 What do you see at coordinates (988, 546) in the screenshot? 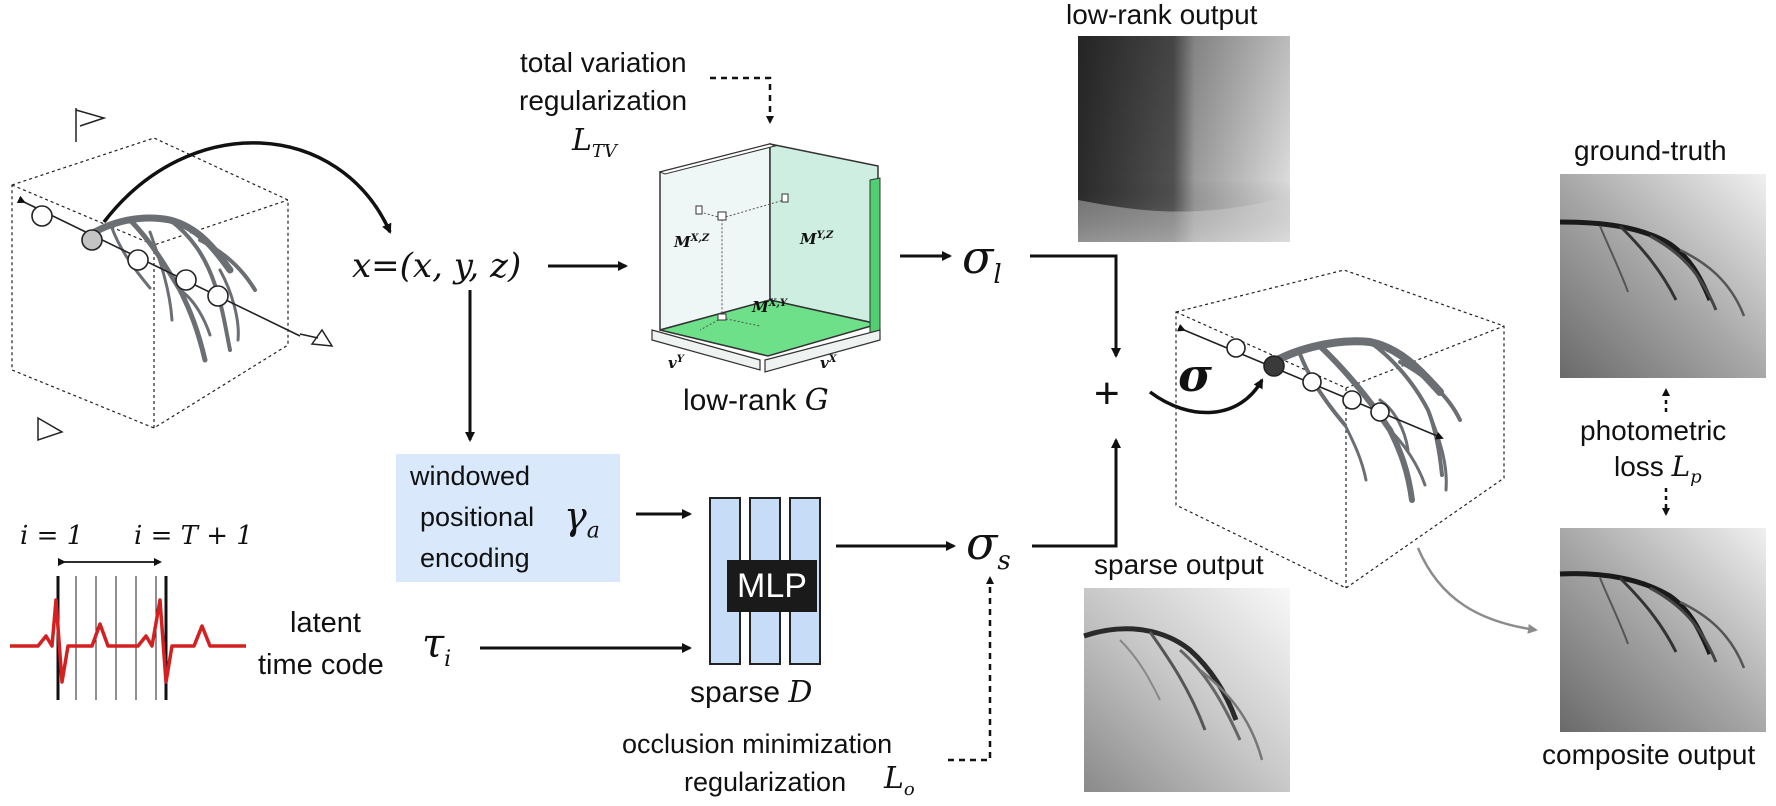
I see `sigma-s-label: σs` at bounding box center [988, 546].